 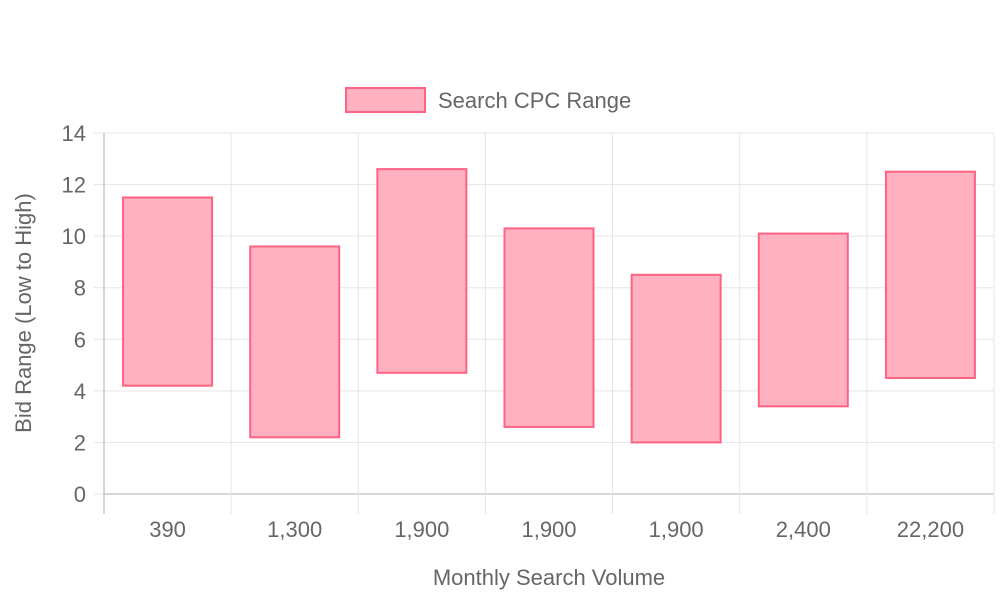 What do you see at coordinates (80, 442) in the screenshot?
I see `y-tick-label: 2` at bounding box center [80, 442].